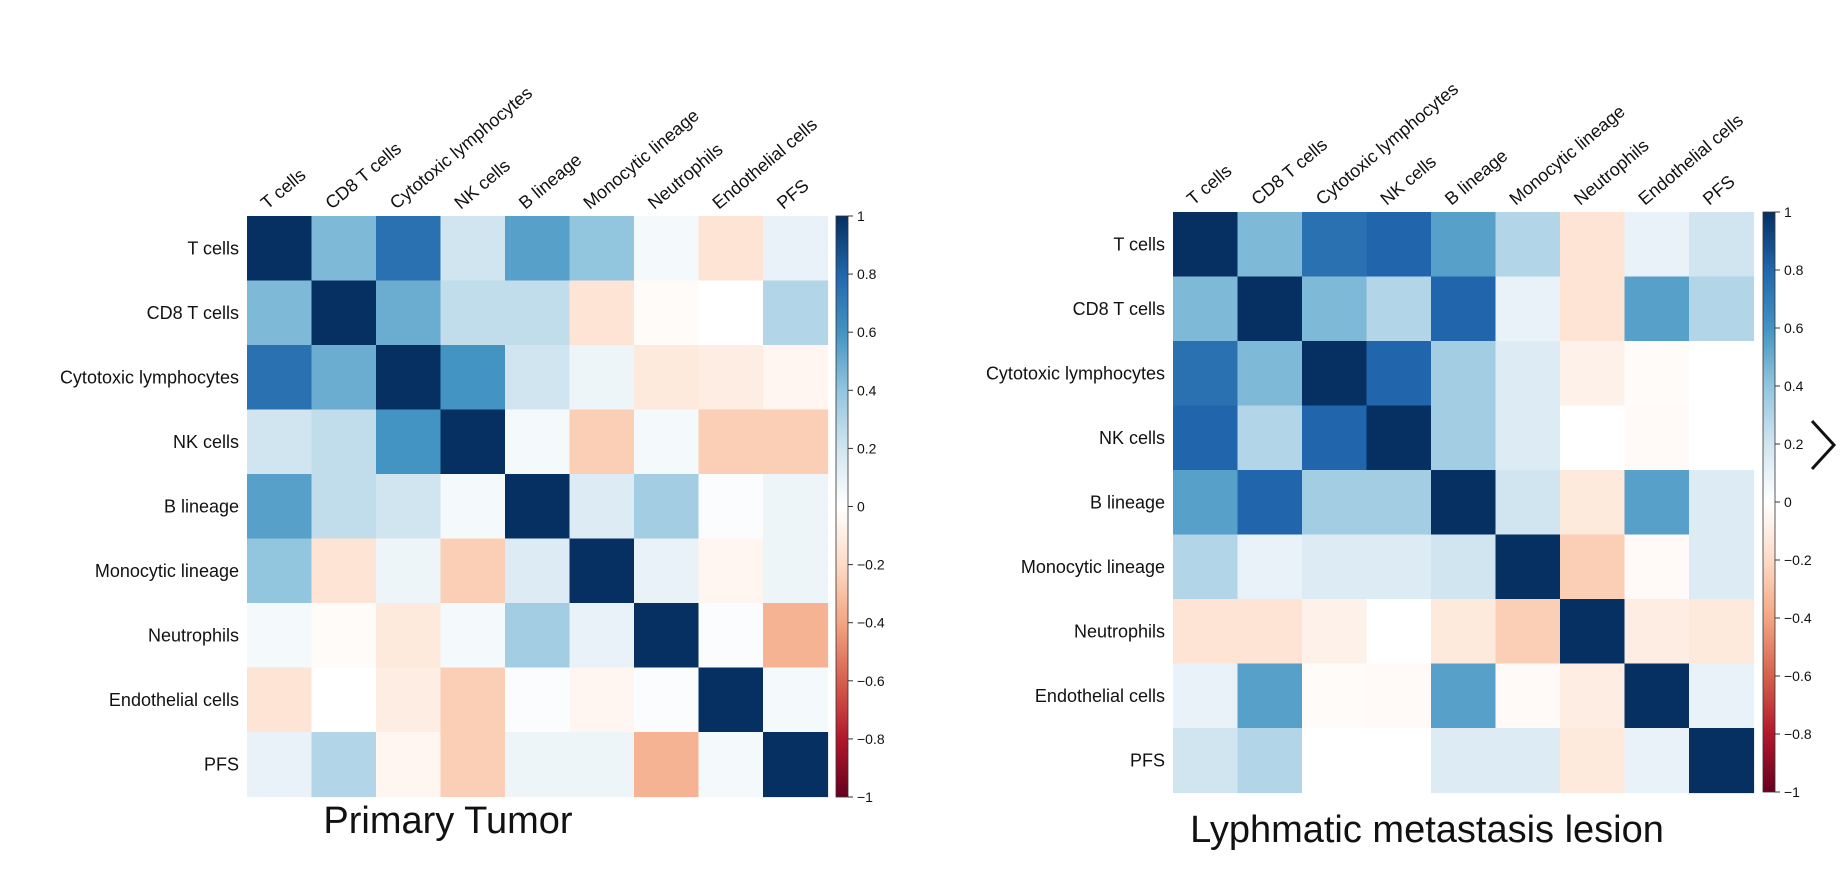 The width and height of the screenshot is (1840, 890). What do you see at coordinates (1788, 212) in the screenshot?
I see `lymphatic-metastasis-colorbar-tick-label: 1` at bounding box center [1788, 212].